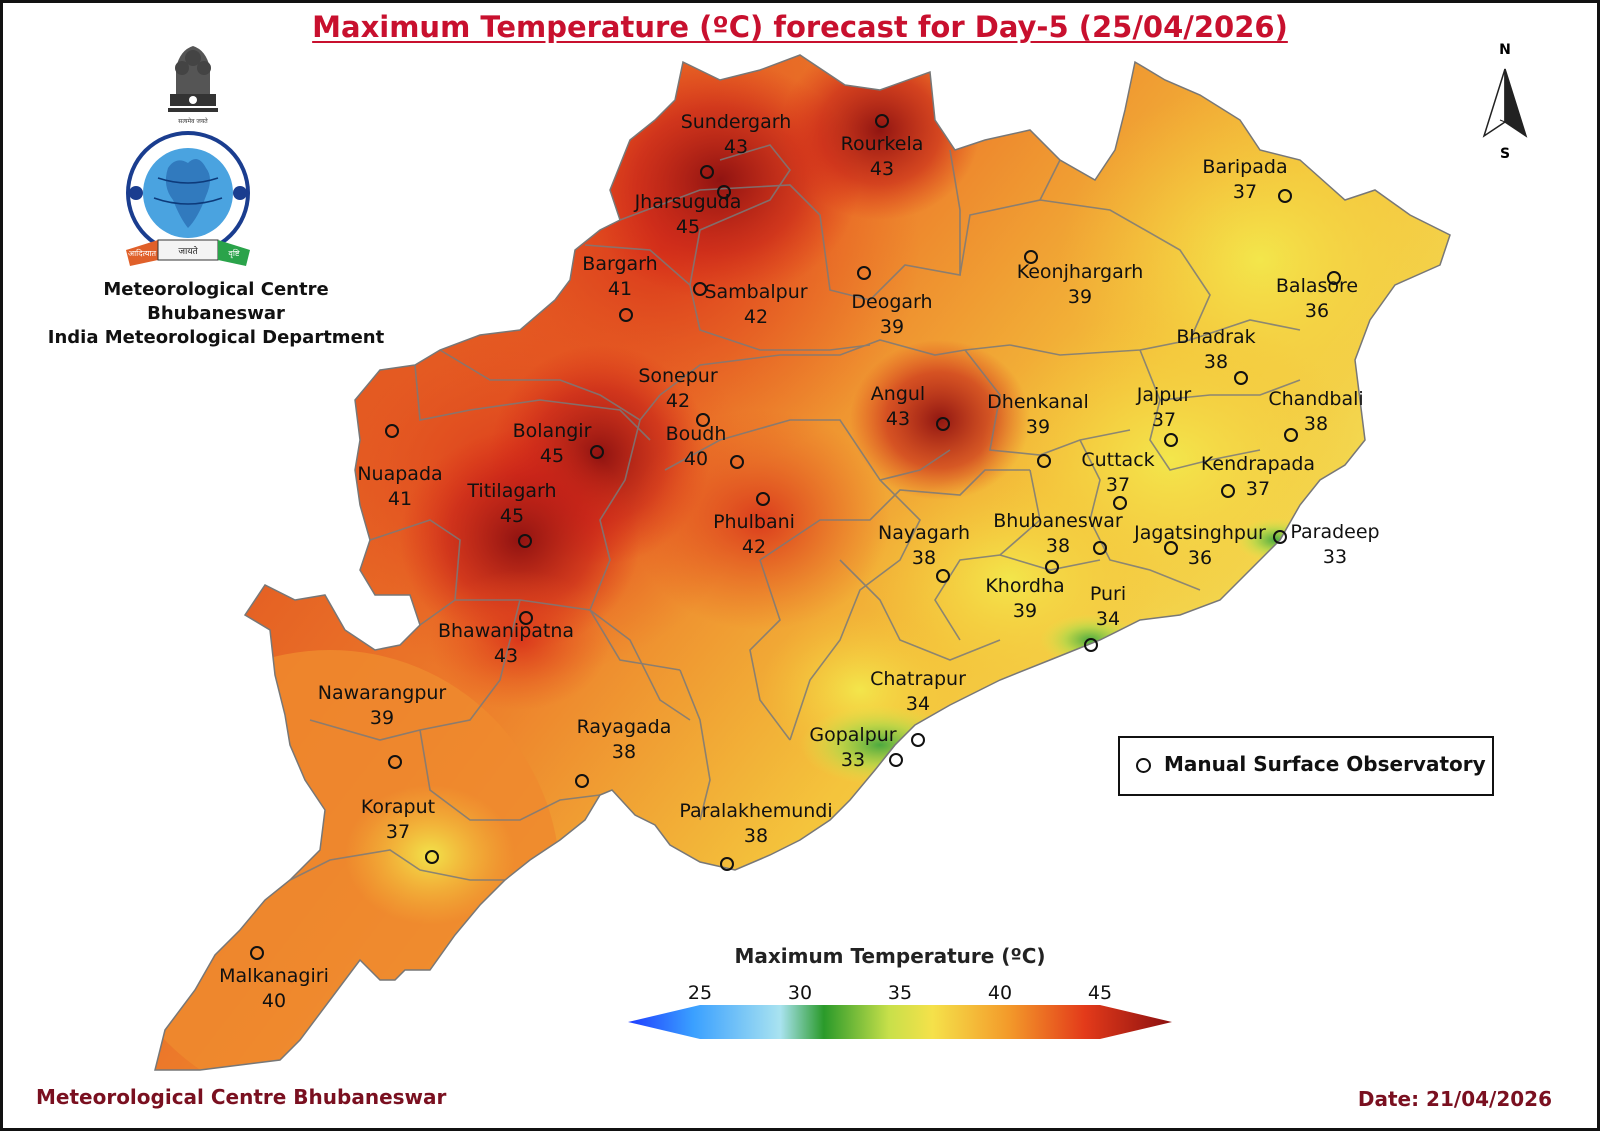 This screenshot has height=1131, width=1600. What do you see at coordinates (274, 976) in the screenshot?
I see `station-name: Malkanagiri` at bounding box center [274, 976].